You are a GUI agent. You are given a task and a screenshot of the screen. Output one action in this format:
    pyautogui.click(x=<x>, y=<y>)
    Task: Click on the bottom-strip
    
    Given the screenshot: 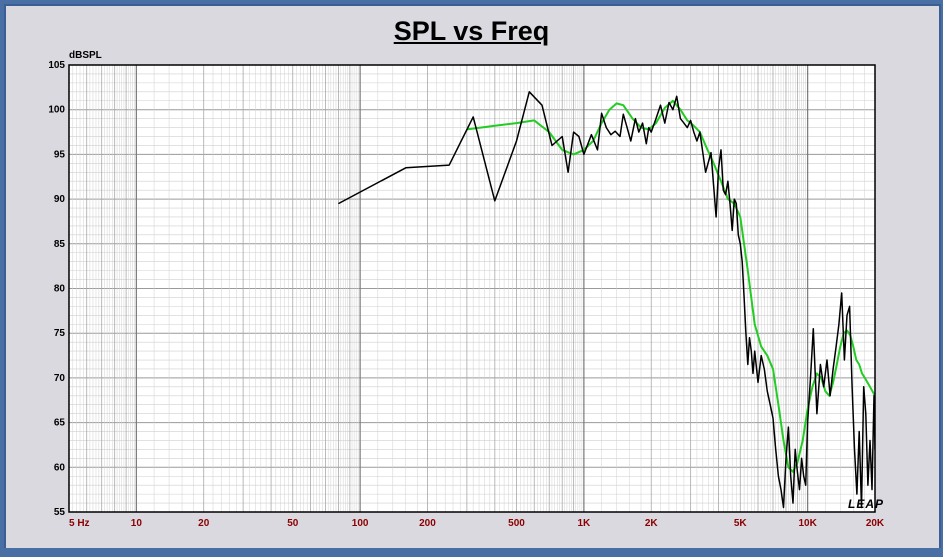 What is the action you would take?
    pyautogui.click(x=471, y=552)
    